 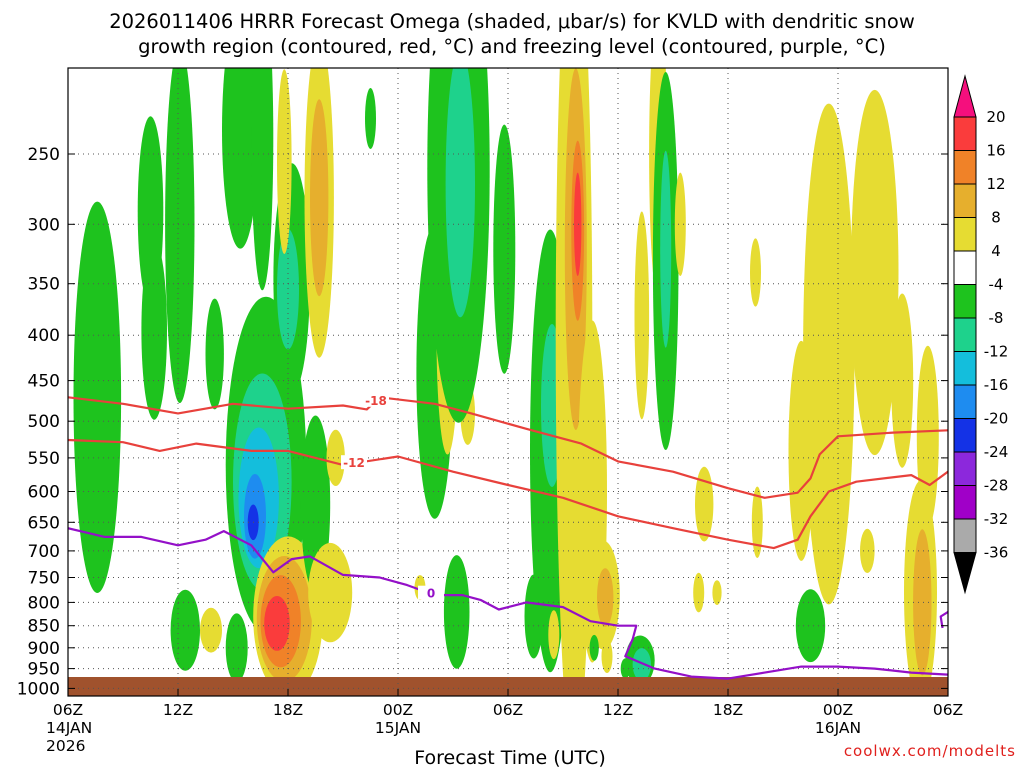 I want to click on colorbar-label-10: -24, so click(x=996, y=452).